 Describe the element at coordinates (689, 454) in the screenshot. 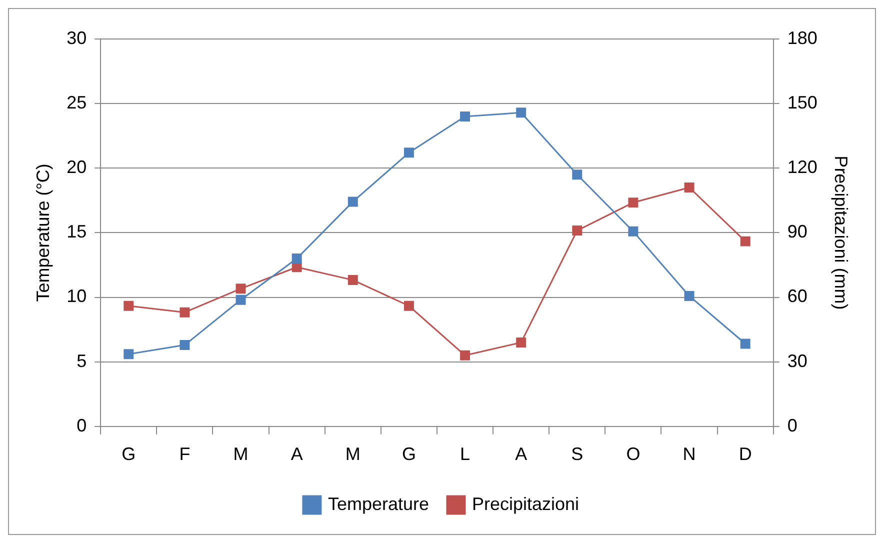

I see `x-tick-label: N` at that location.